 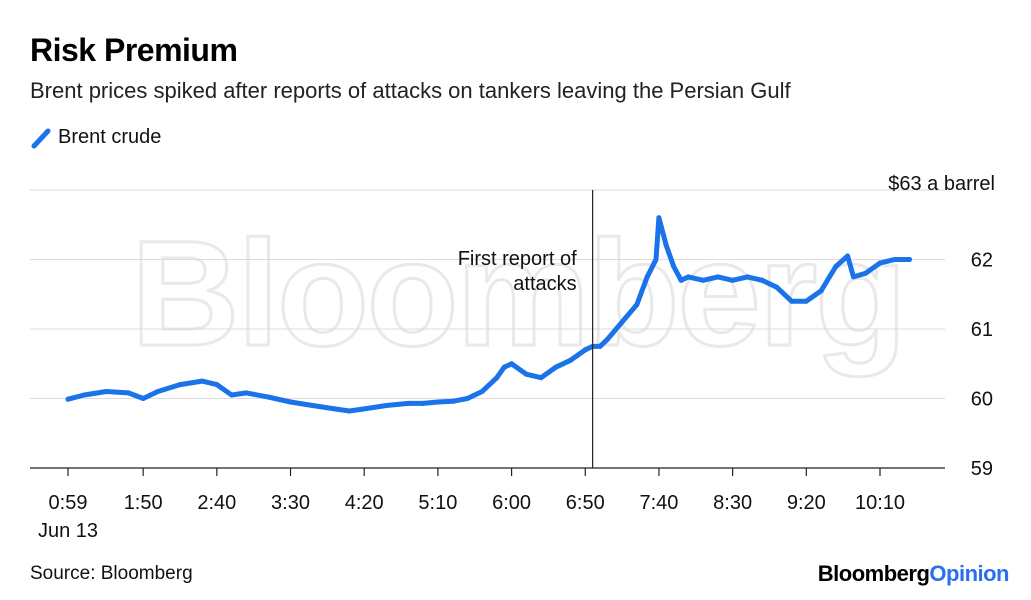 What do you see at coordinates (969, 573) in the screenshot?
I see `brand-logo-part2: Opinion` at bounding box center [969, 573].